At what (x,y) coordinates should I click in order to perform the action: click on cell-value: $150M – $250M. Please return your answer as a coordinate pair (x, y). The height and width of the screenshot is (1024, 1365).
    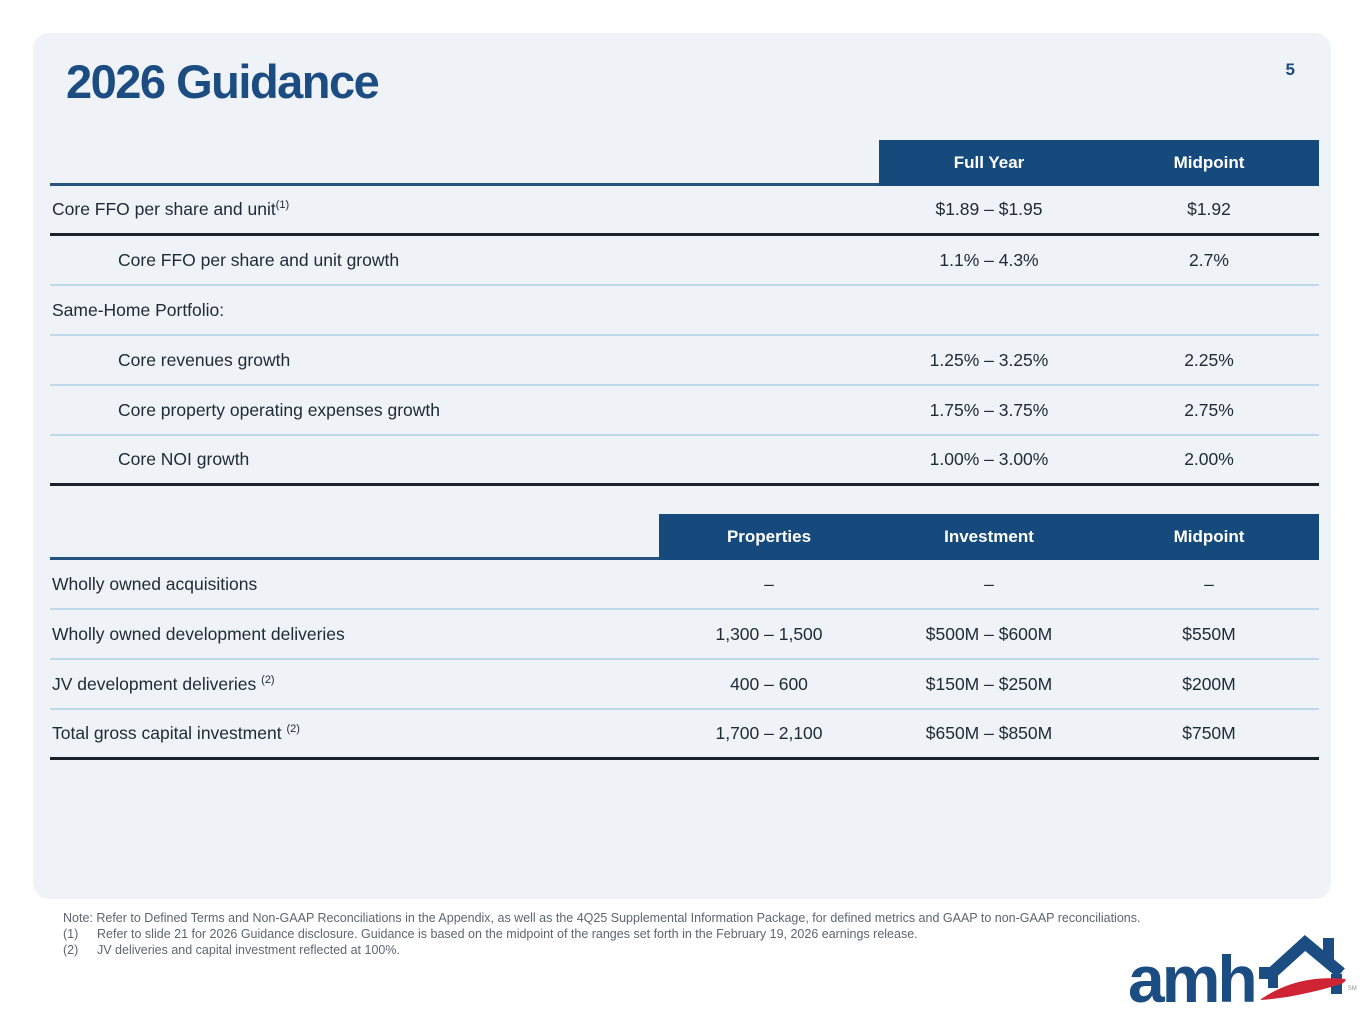
    Looking at the image, I should click on (989, 683).